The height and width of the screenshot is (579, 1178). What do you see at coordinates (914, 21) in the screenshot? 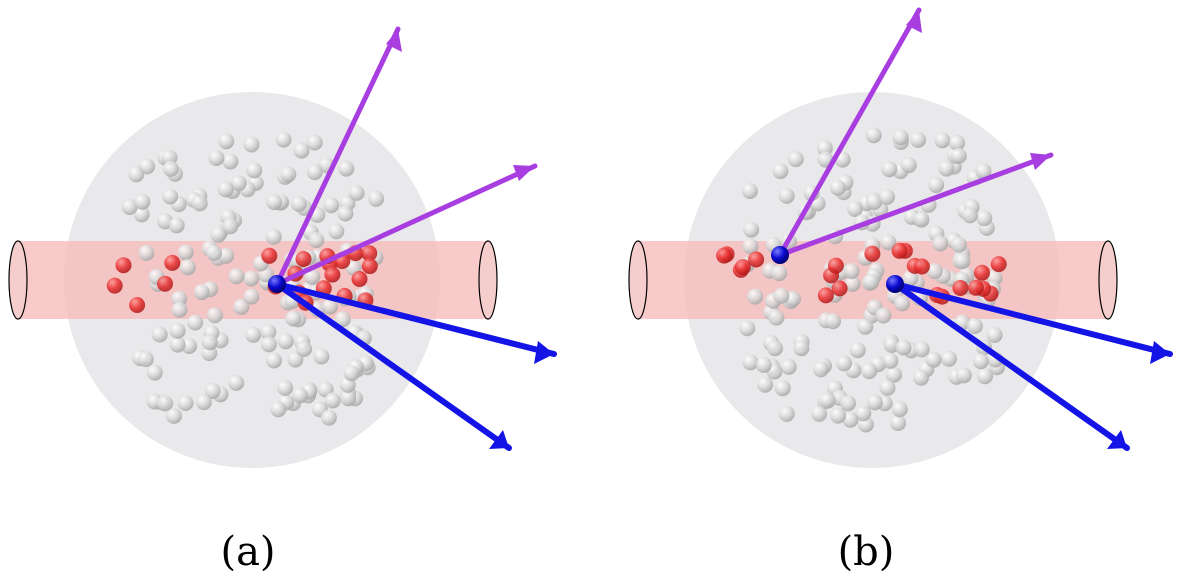
I see `arrow-head-purple-upper-b` at bounding box center [914, 21].